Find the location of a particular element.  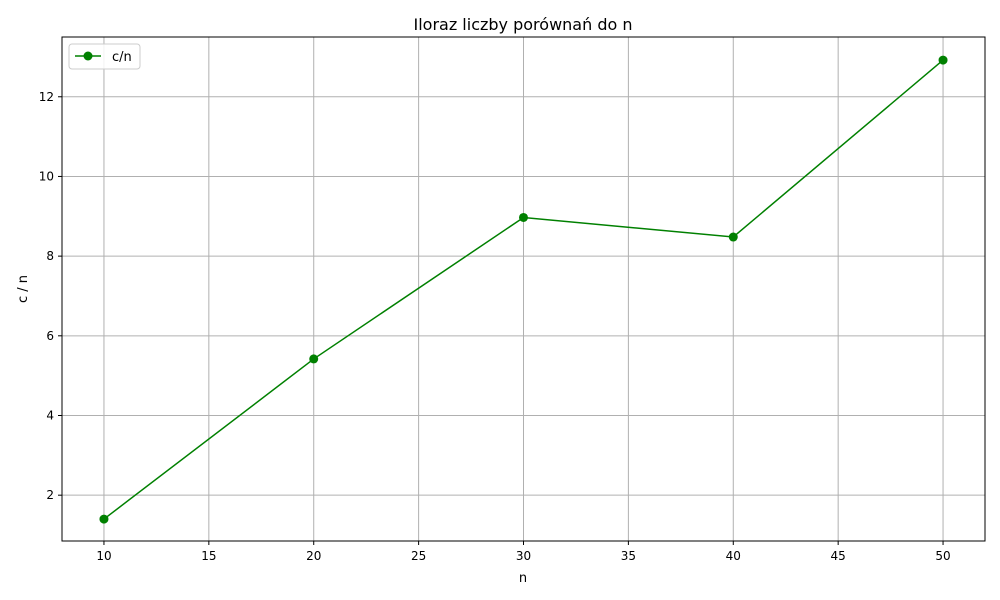

x-tick-label: 35 is located at coordinates (628, 556).